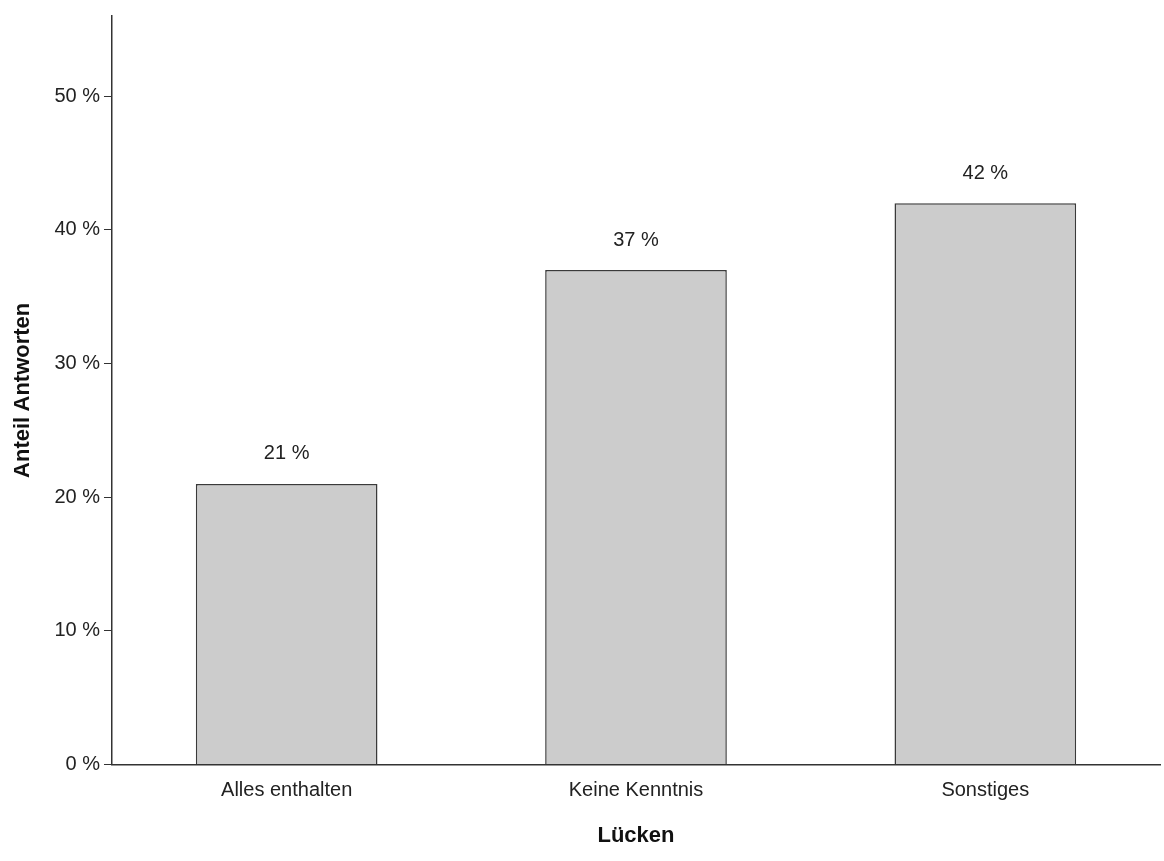 The width and height of the screenshot is (1164, 861). I want to click on x-tick-label: Sonstiges, so click(985, 789).